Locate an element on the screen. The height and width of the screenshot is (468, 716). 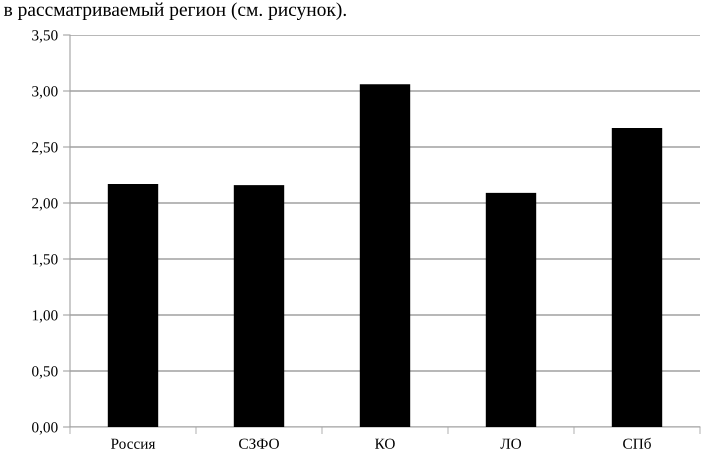
y-tick-label: 3,50 is located at coordinates (45, 36).